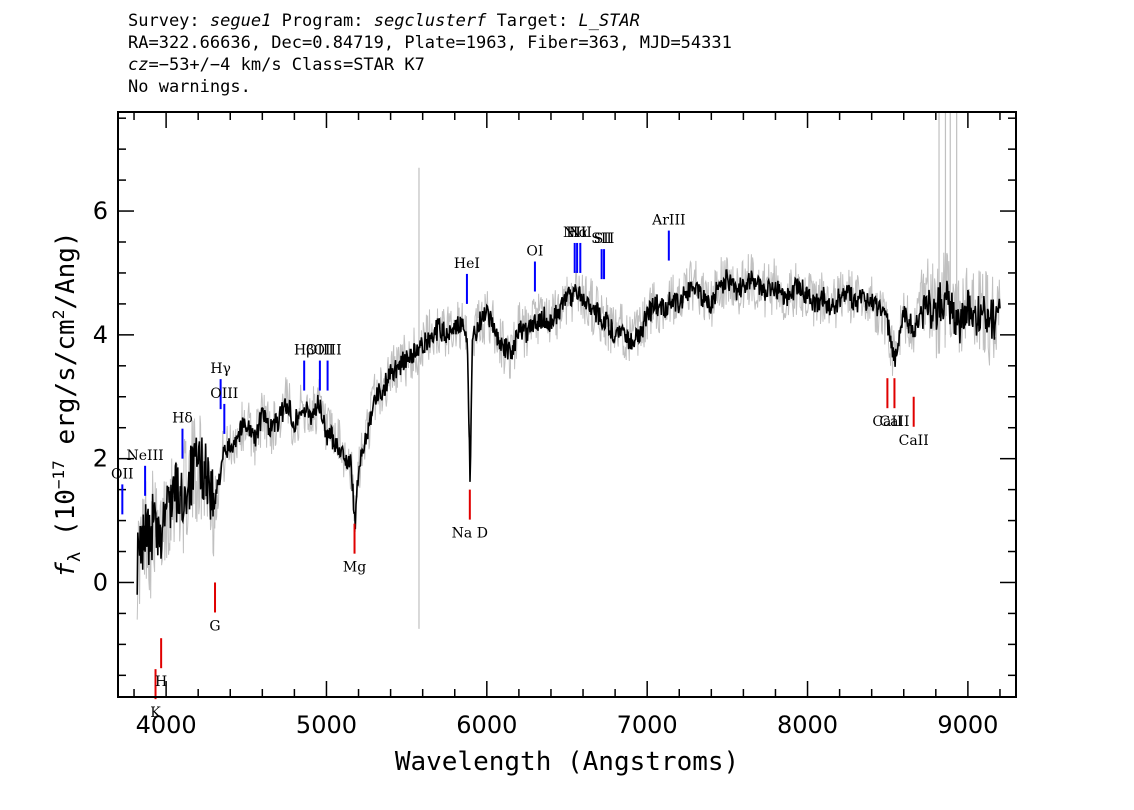 The width and height of the screenshot is (1134, 810). I want to click on y-tick-label: 4, so click(100, 335).